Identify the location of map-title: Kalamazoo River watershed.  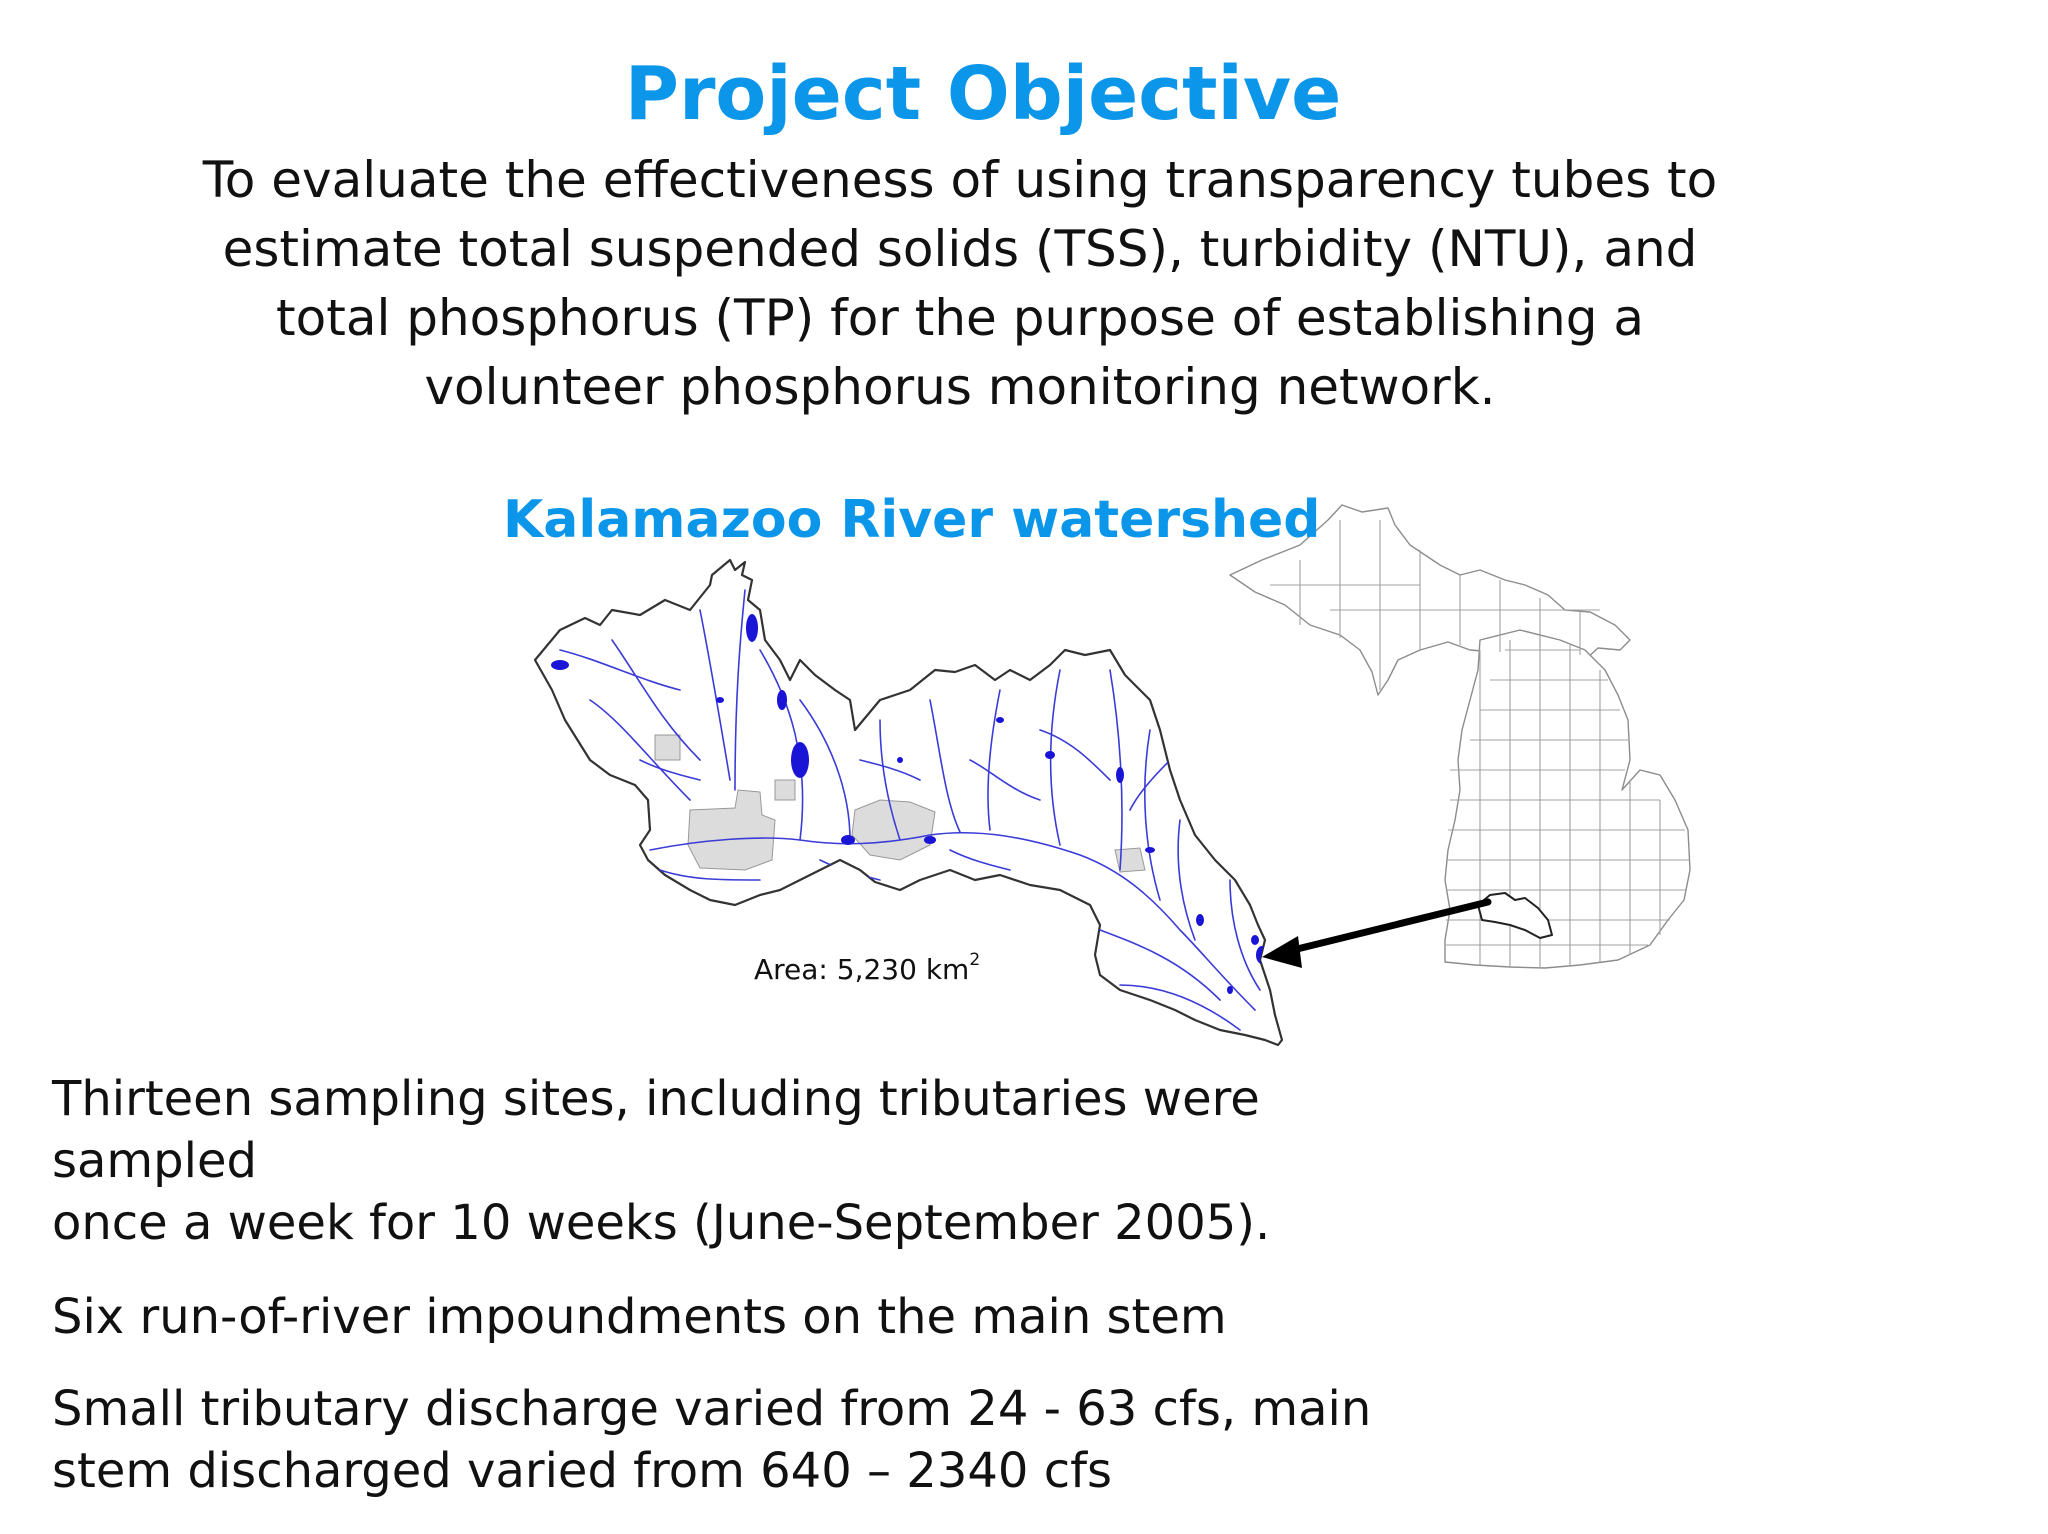
(912, 520).